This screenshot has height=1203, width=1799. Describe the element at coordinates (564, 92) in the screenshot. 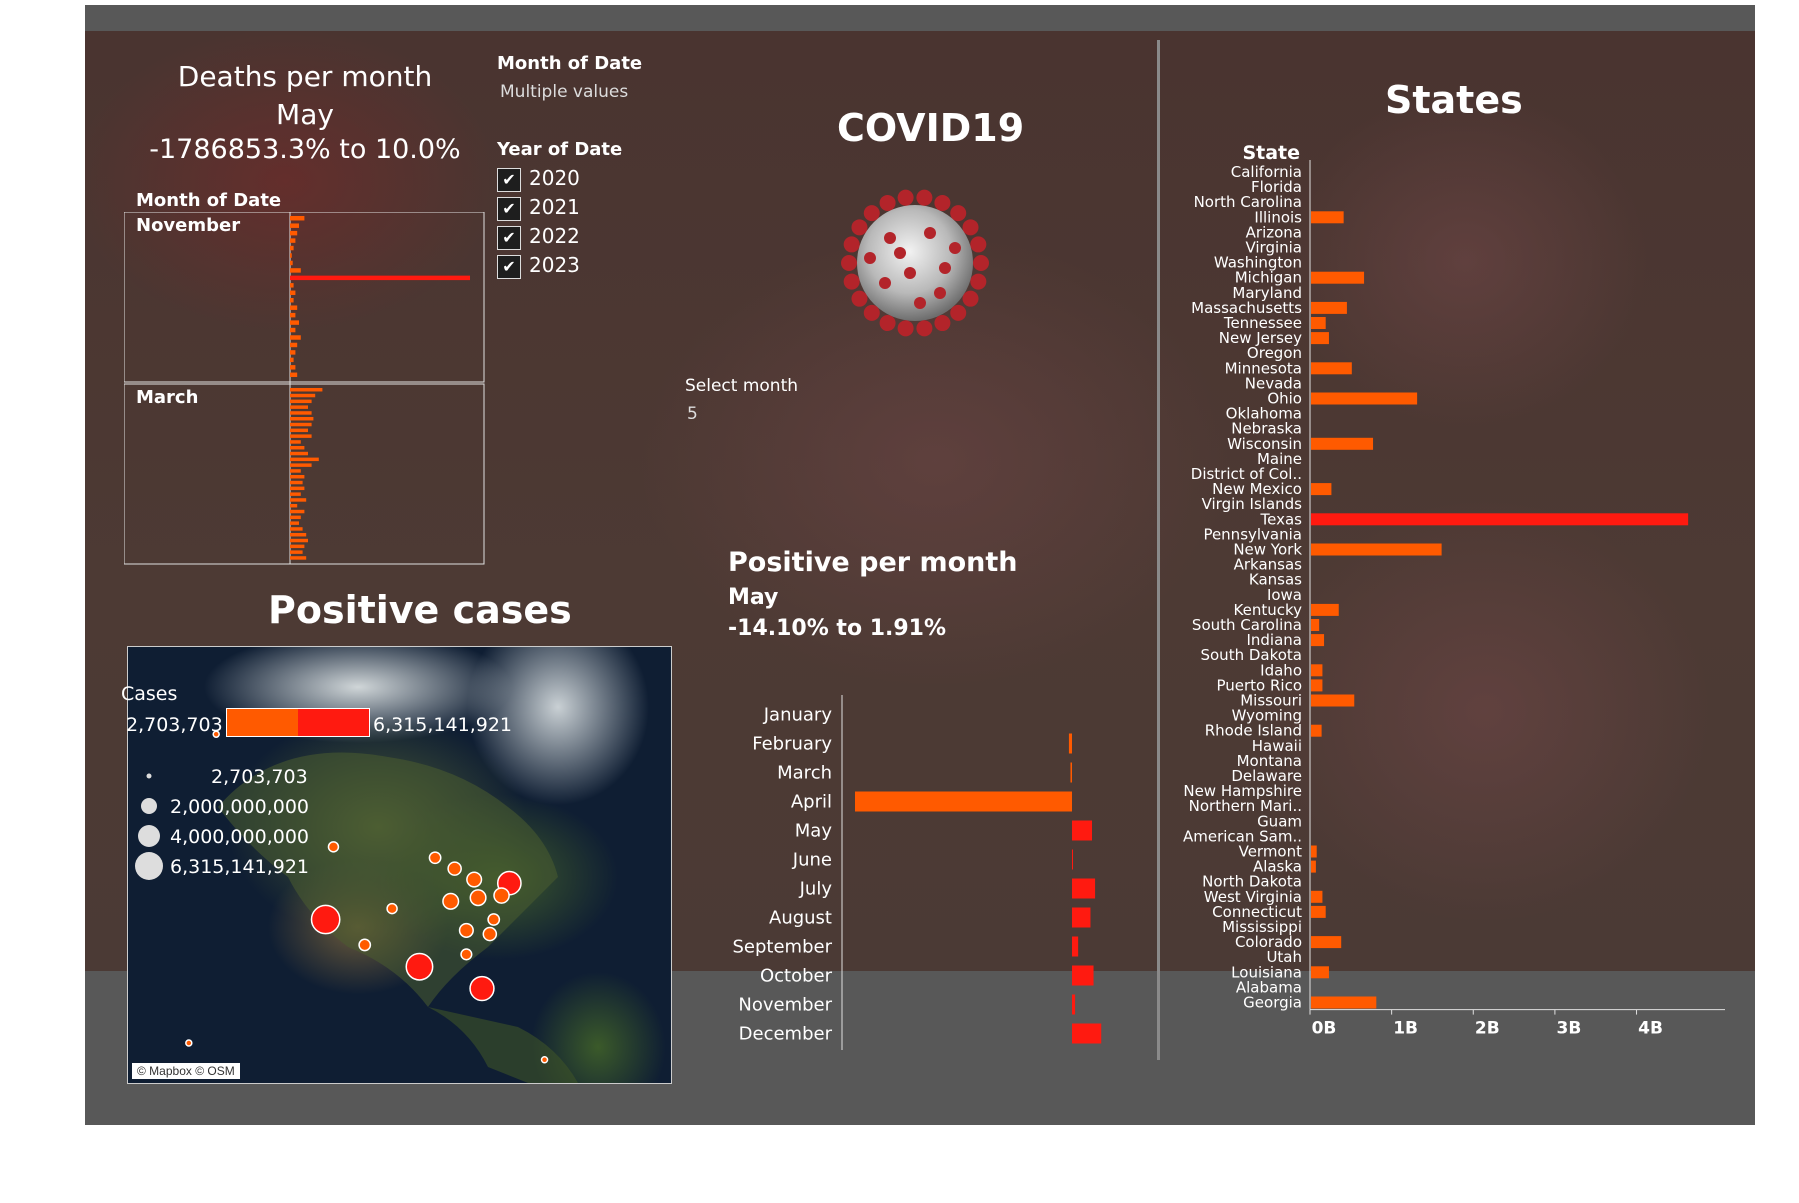

I see `month-filter-value: Multiple values` at that location.